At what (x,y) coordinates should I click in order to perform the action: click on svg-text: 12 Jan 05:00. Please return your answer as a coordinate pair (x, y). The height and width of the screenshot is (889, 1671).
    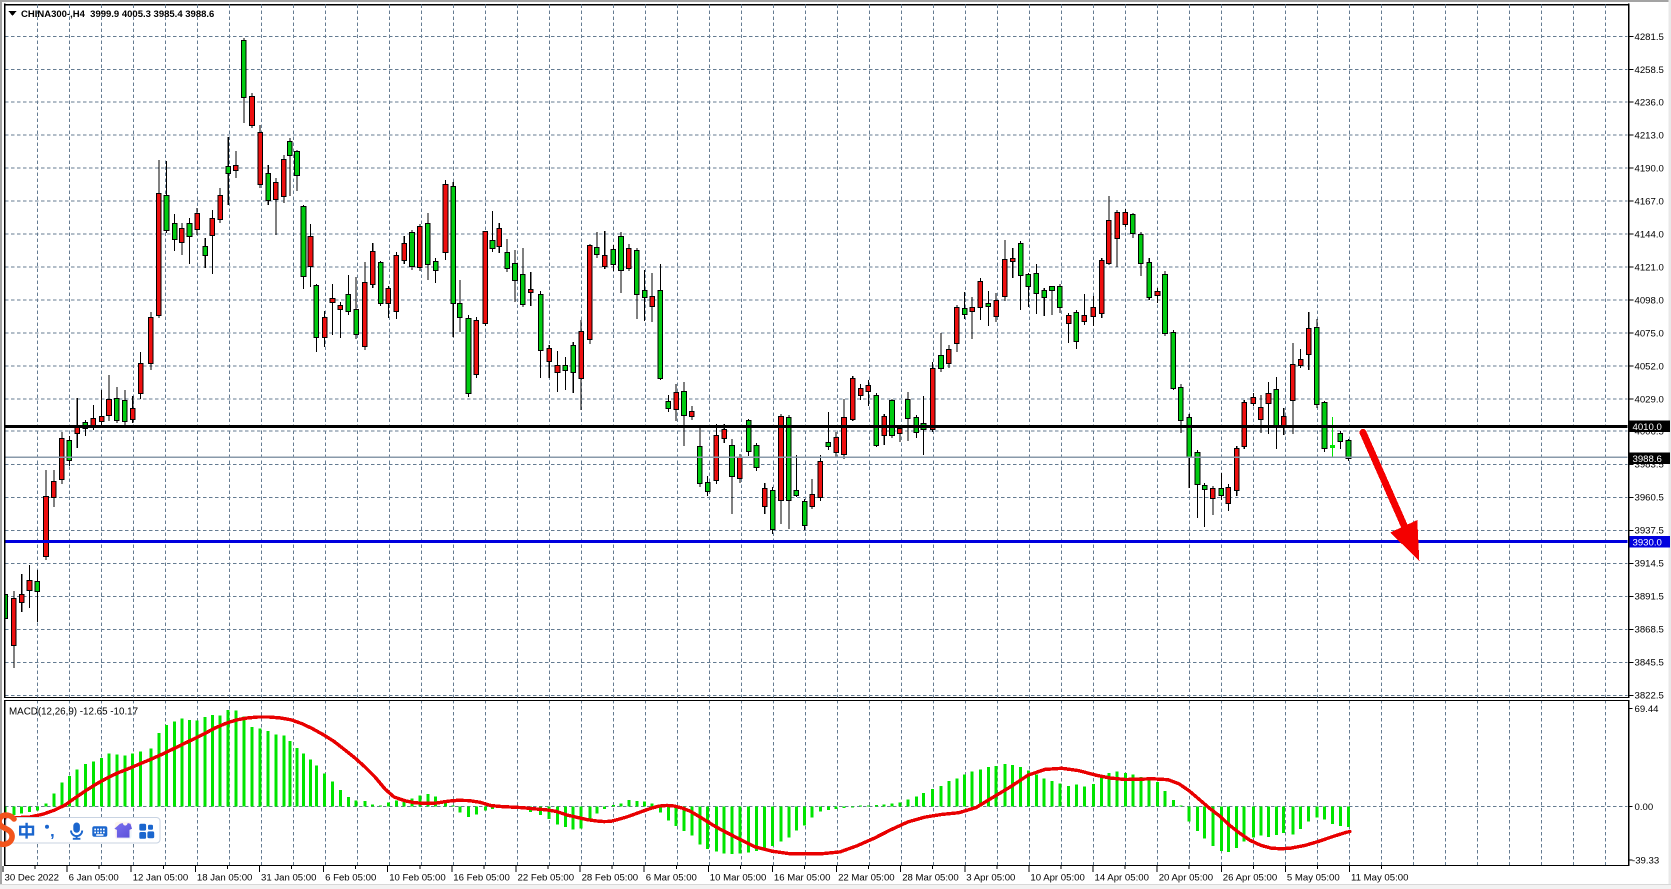
    Looking at the image, I should click on (160, 877).